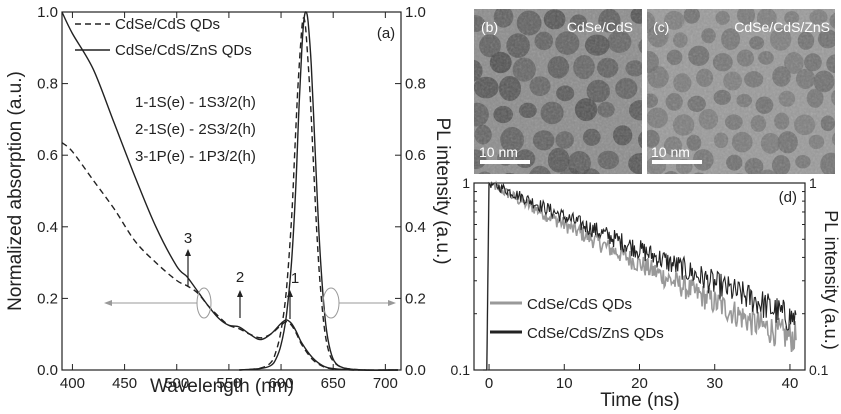 The height and width of the screenshot is (414, 841). Describe the element at coordinates (47, 227) in the screenshot. I see `y-tick-label-a: 0.4` at that location.